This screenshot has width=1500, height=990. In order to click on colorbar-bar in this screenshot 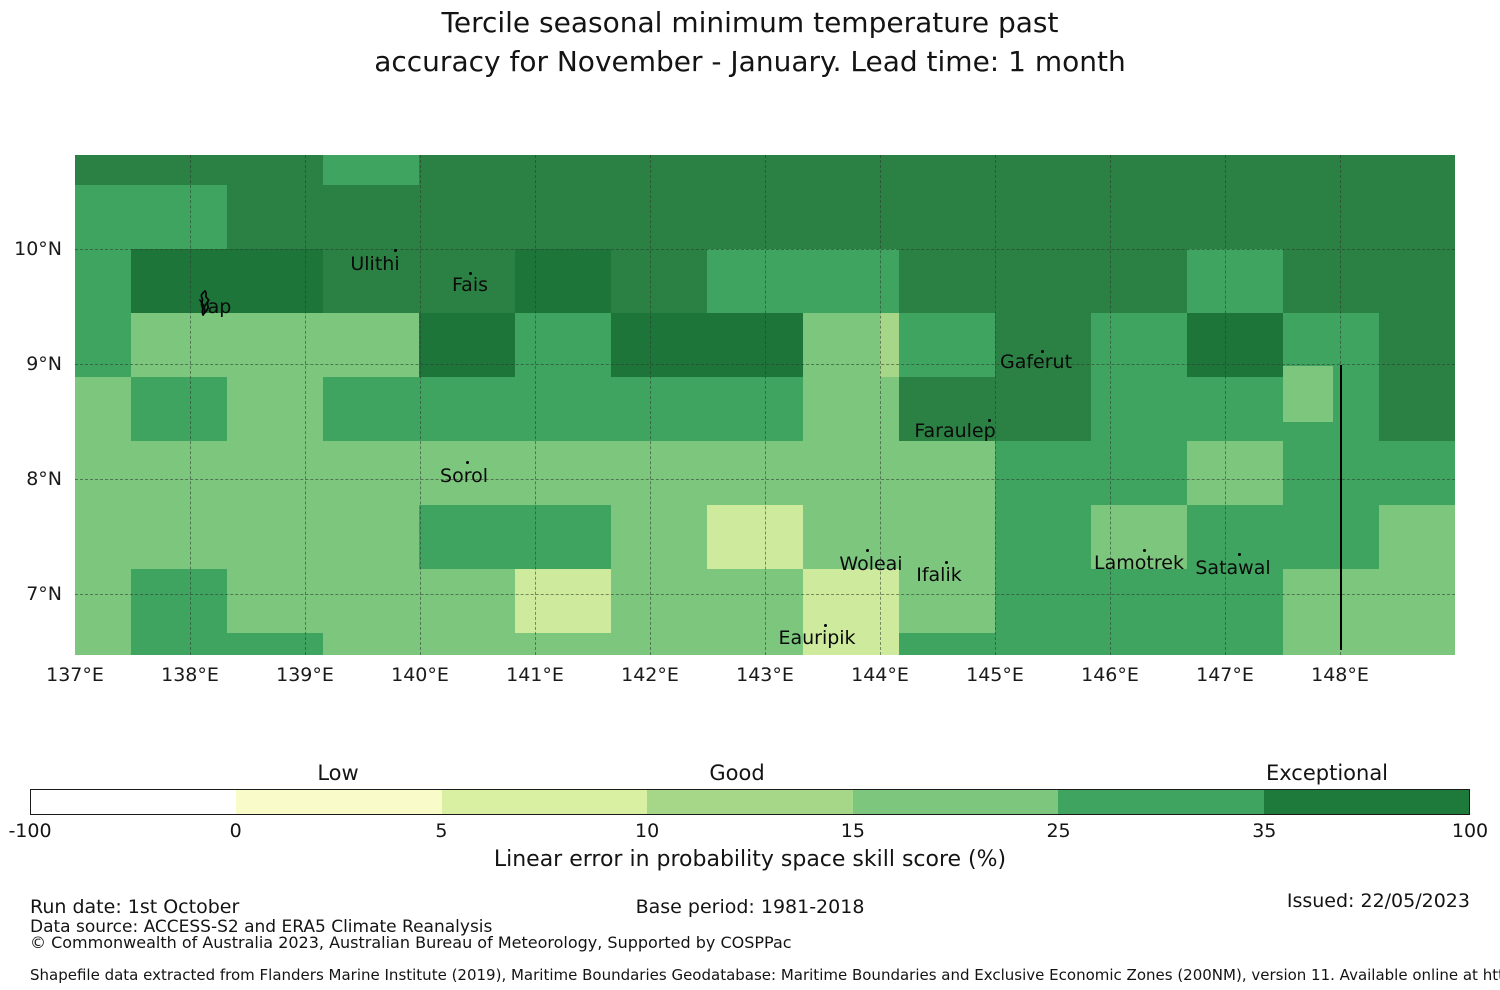, I will do `click(750, 802)`.